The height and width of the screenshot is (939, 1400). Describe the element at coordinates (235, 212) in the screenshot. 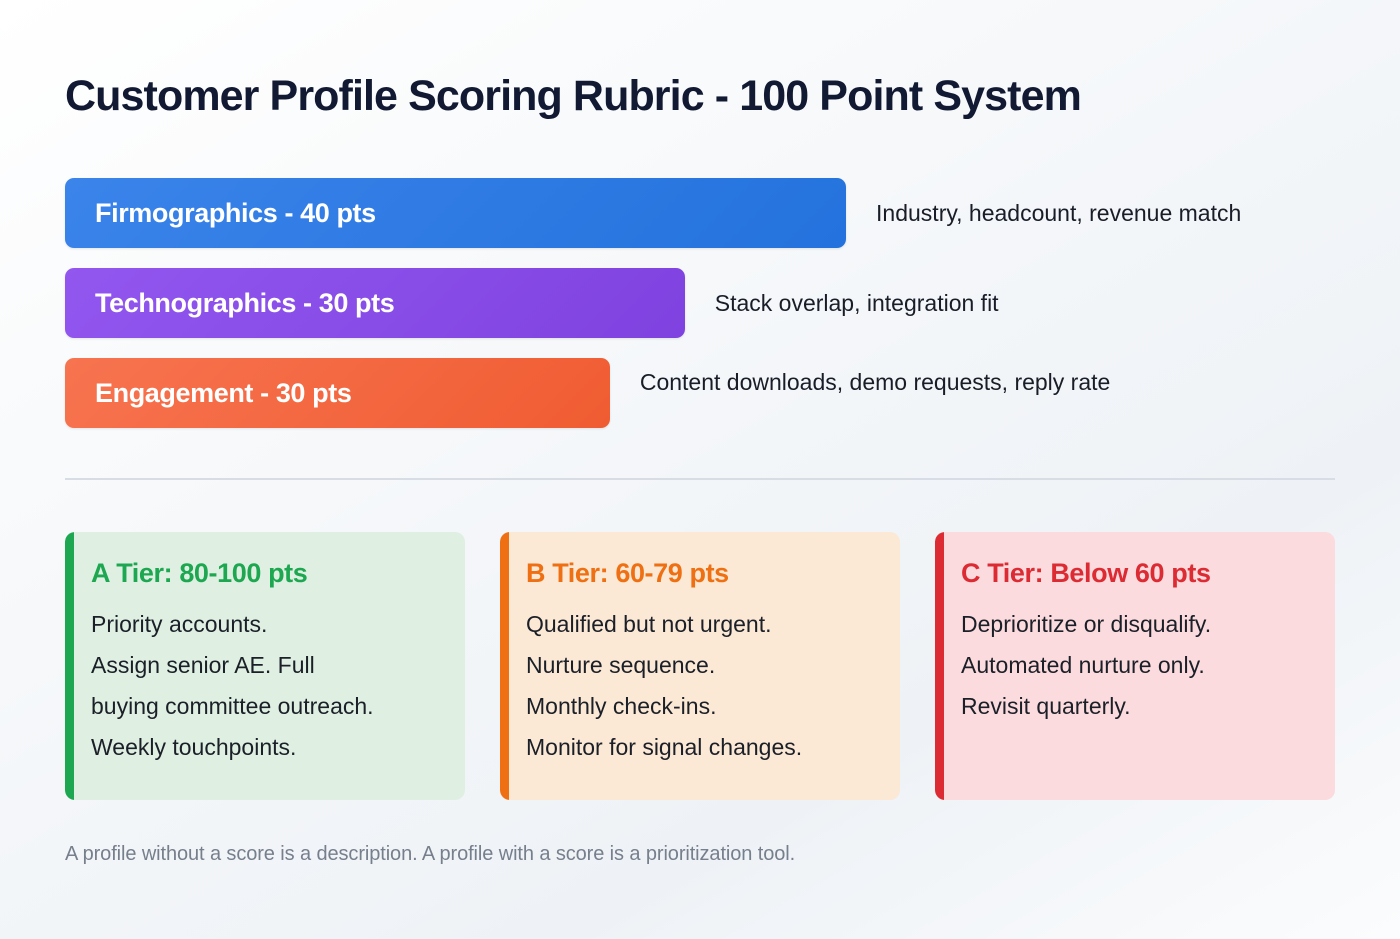

I see `bar-label-firmographics: Firmographics - 40 pts` at that location.